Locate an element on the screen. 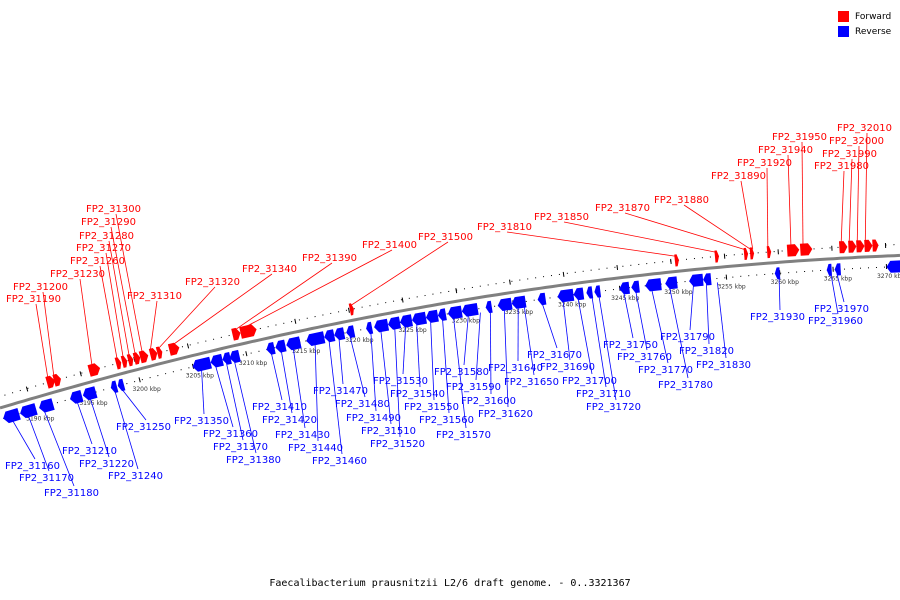  reverse-gene-label: FP2_31770 is located at coordinates (665, 370).